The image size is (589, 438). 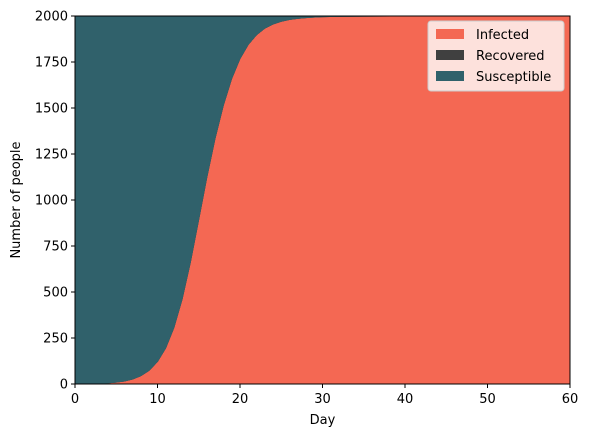 What do you see at coordinates (16, 199) in the screenshot?
I see `y-axis-label: Number of people` at bounding box center [16, 199].